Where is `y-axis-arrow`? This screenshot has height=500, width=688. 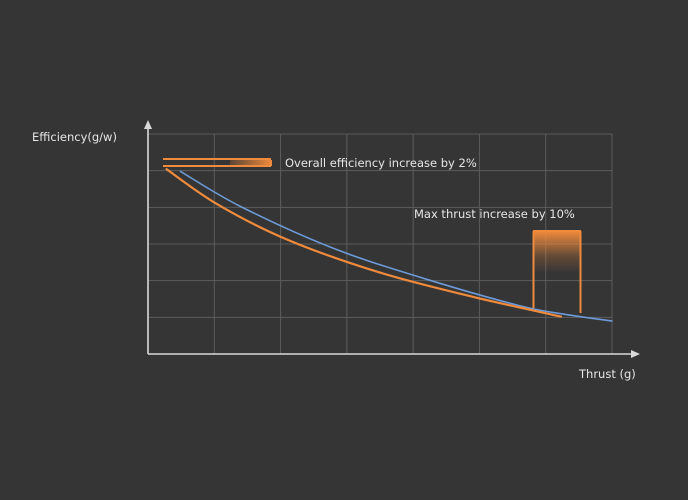 y-axis-arrow is located at coordinates (148, 124).